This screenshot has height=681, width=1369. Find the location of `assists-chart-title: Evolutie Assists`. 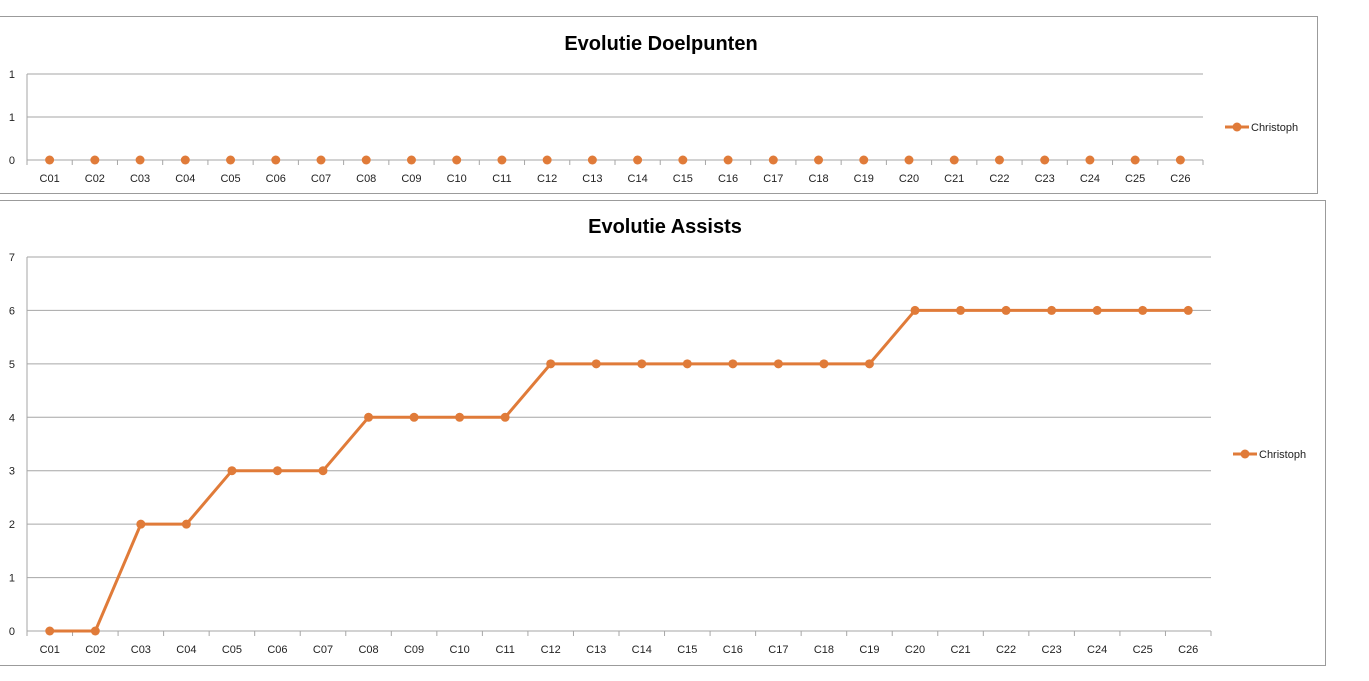

assists-chart-title: Evolutie Assists is located at coordinates (665, 227).